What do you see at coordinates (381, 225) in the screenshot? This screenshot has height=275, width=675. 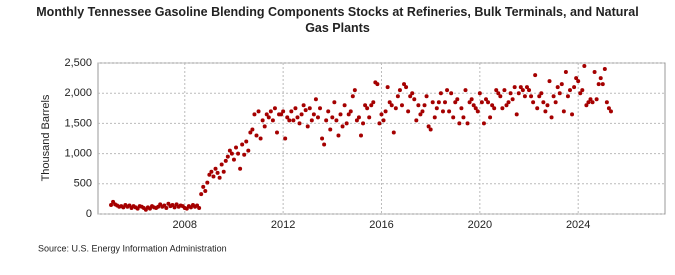 I see `x-tick-label: 2016` at bounding box center [381, 225].